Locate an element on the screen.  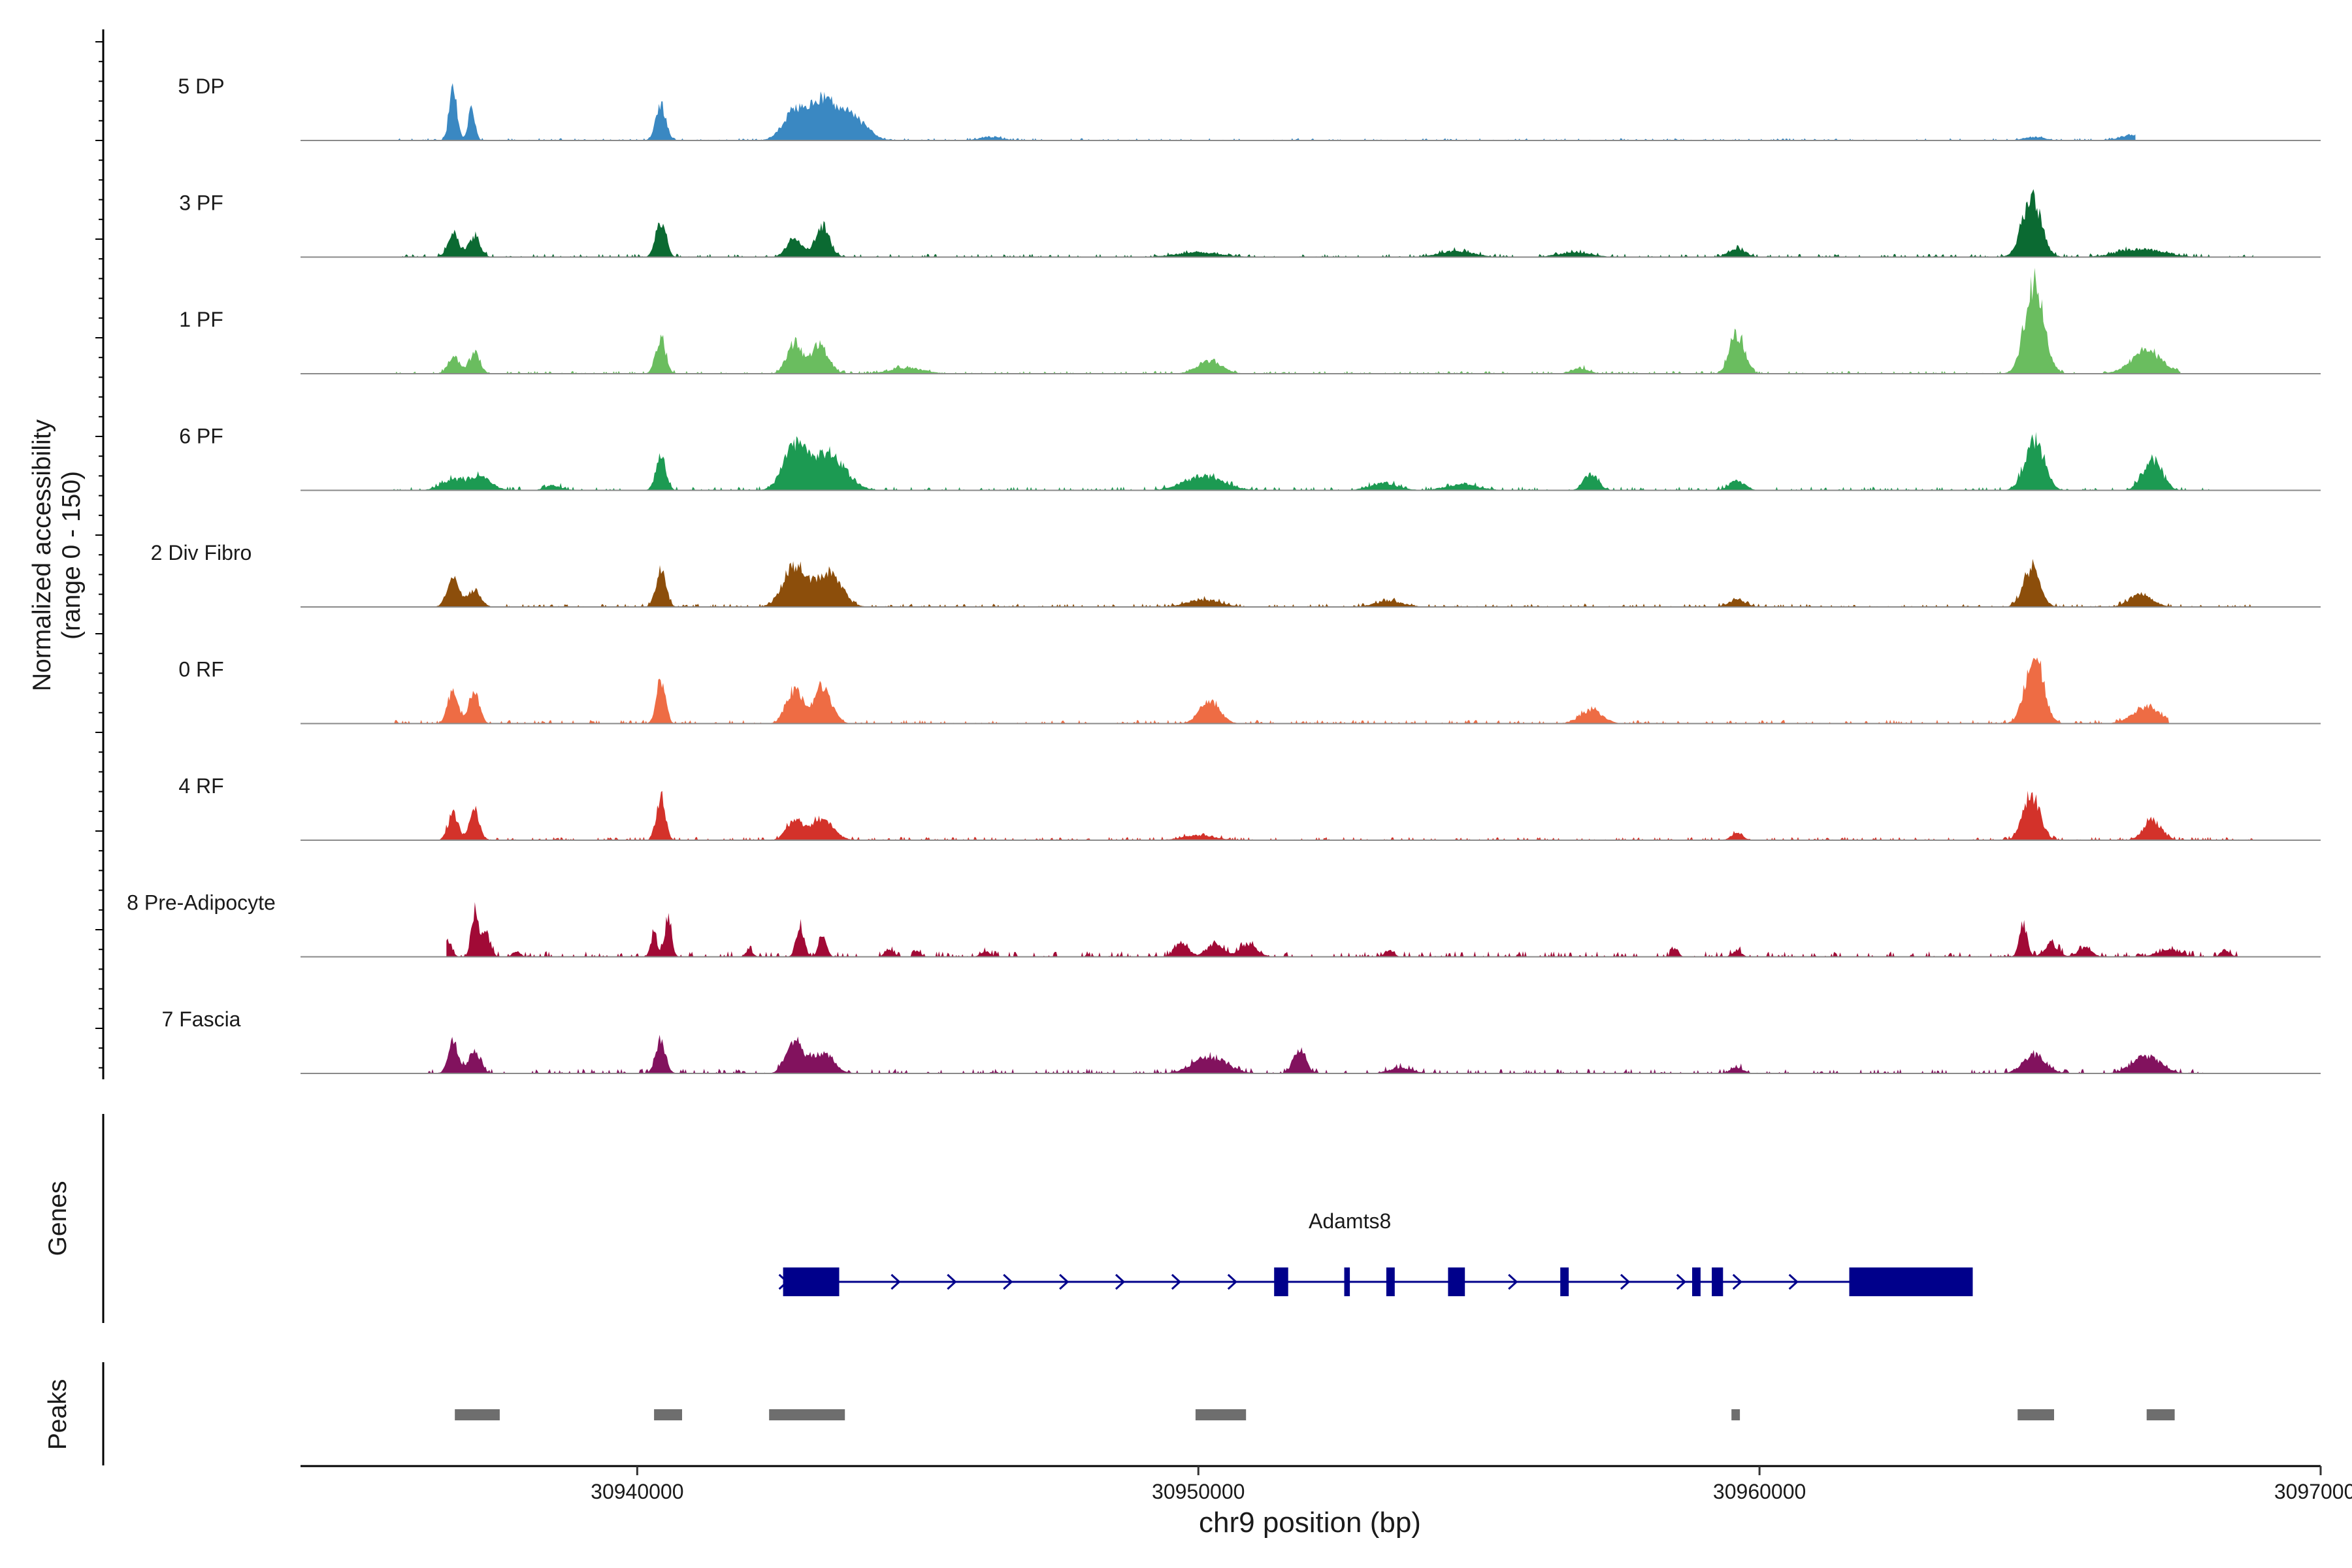
coverage-track: 7 Fascia is located at coordinates (1241, 1040).